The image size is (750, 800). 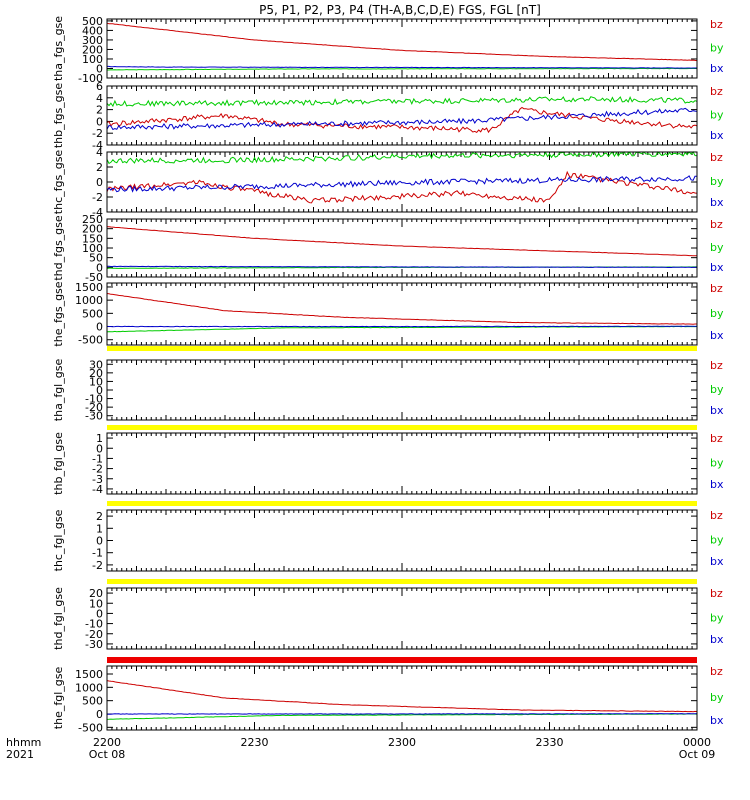 What do you see at coordinates (107, 742) in the screenshot?
I see `x-tick-label: 2200` at bounding box center [107, 742].